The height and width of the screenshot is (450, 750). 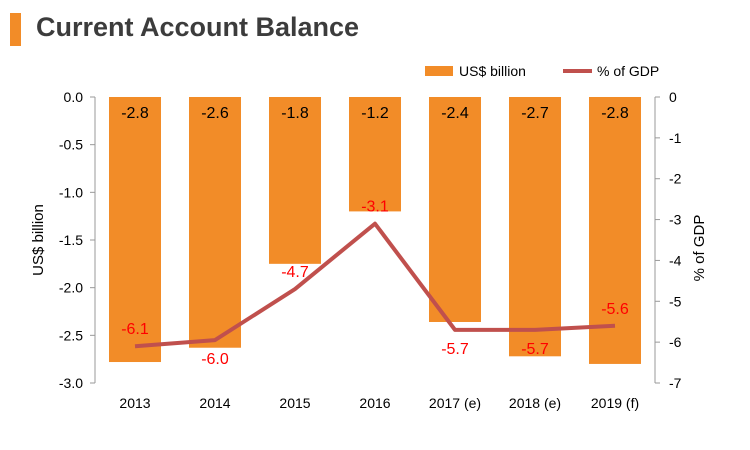 I want to click on bar-value-label: -2.4, so click(x=455, y=113).